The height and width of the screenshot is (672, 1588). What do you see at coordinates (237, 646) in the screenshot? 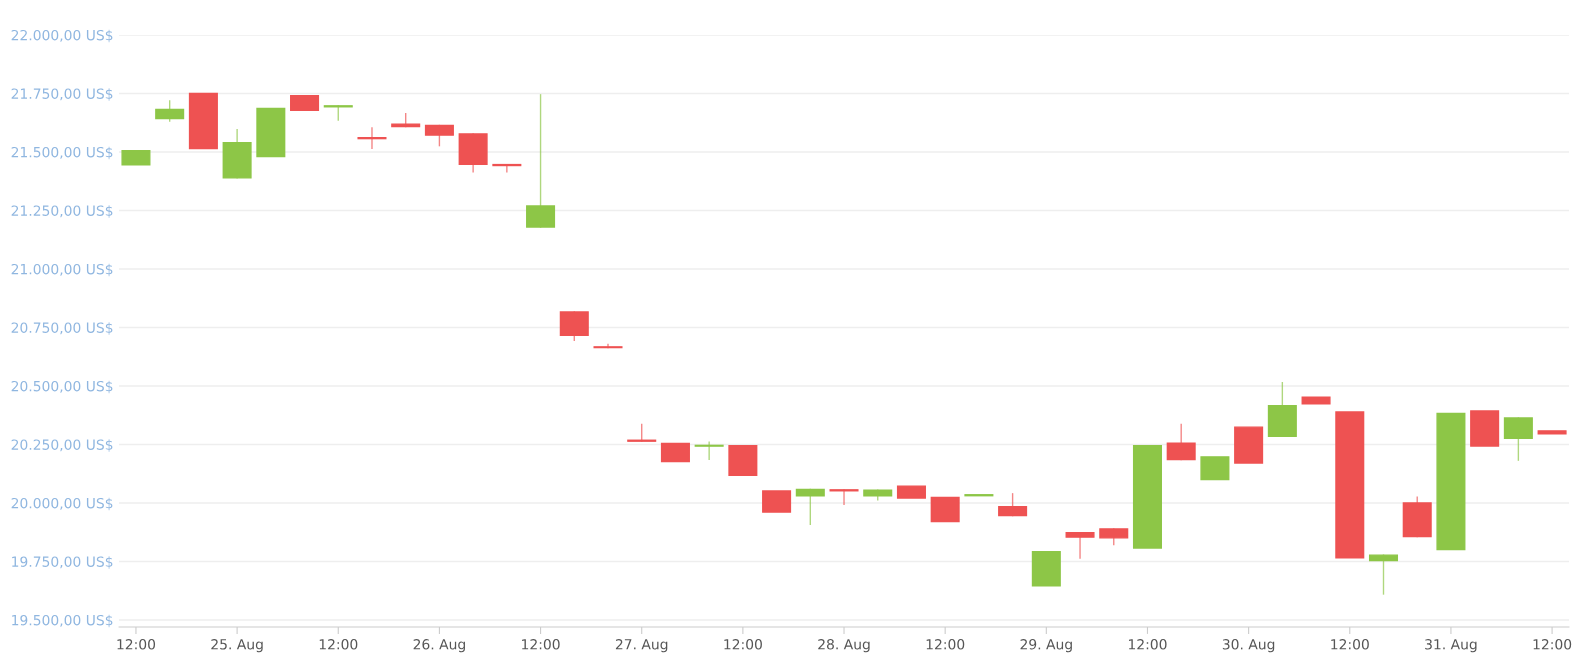
I see `x-tick-label: 25. Aug` at bounding box center [237, 646].